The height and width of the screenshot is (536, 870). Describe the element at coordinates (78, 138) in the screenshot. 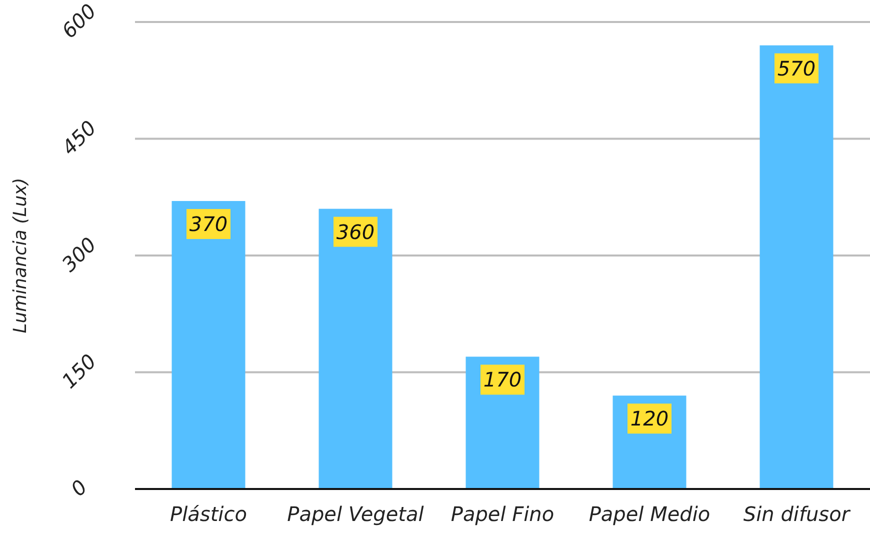

I see `y-tick-label: 450` at that location.